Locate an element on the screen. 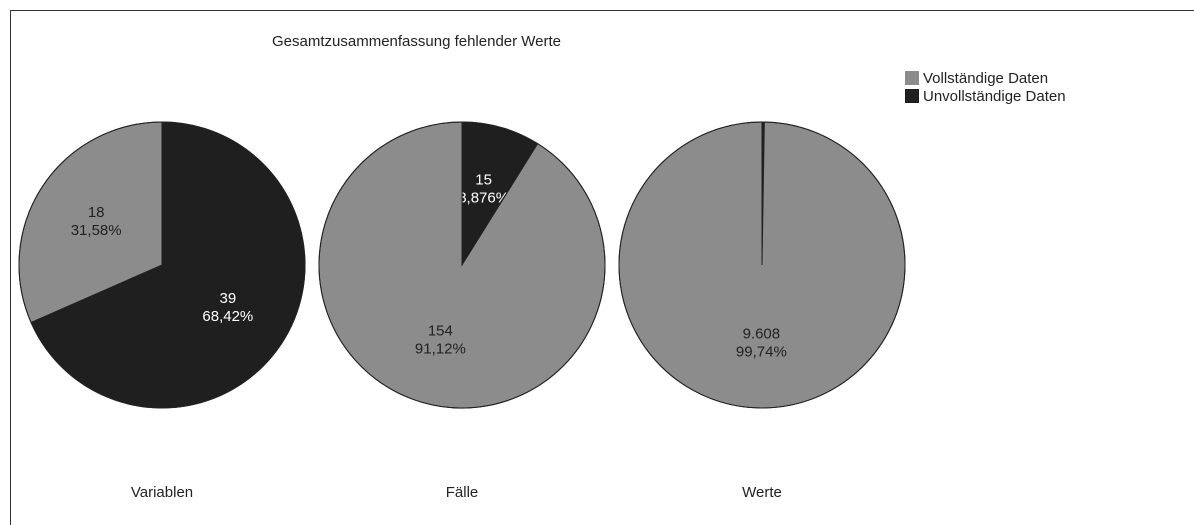 This screenshot has width=1194, height=525. slice-value: 154 is located at coordinates (440, 331).